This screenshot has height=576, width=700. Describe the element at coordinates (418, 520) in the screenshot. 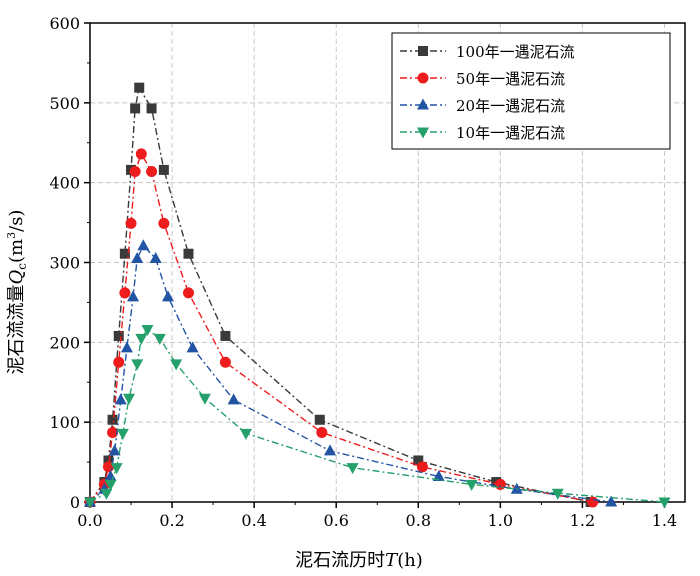

I see `x-tick-label: 0.8` at that location.